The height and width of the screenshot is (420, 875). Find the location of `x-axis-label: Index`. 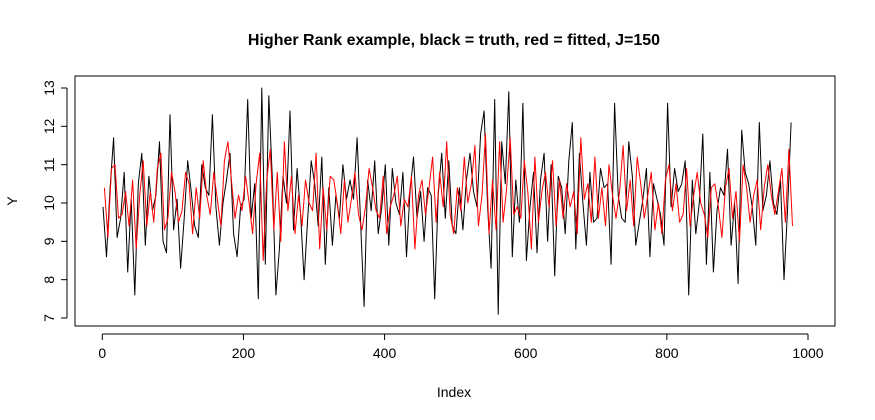

x-axis-label: Index is located at coordinates (454, 392).